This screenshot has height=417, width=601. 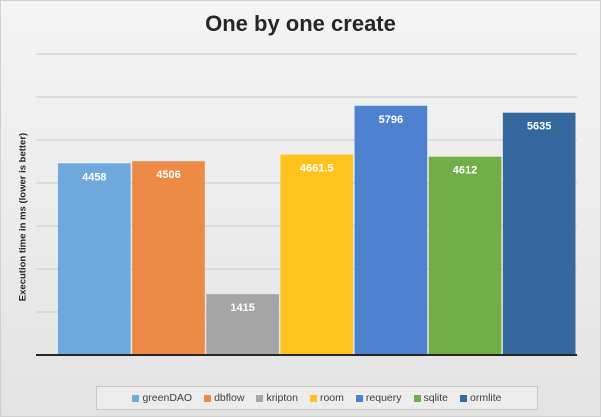 What do you see at coordinates (317, 169) in the screenshot?
I see `data-label: 4661.5` at bounding box center [317, 169].